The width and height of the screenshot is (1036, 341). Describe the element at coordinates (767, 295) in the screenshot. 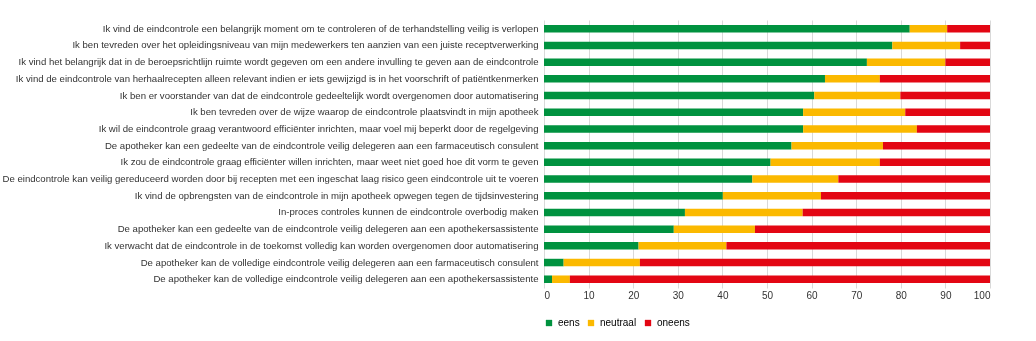

I see `x-tick-label: 50` at that location.